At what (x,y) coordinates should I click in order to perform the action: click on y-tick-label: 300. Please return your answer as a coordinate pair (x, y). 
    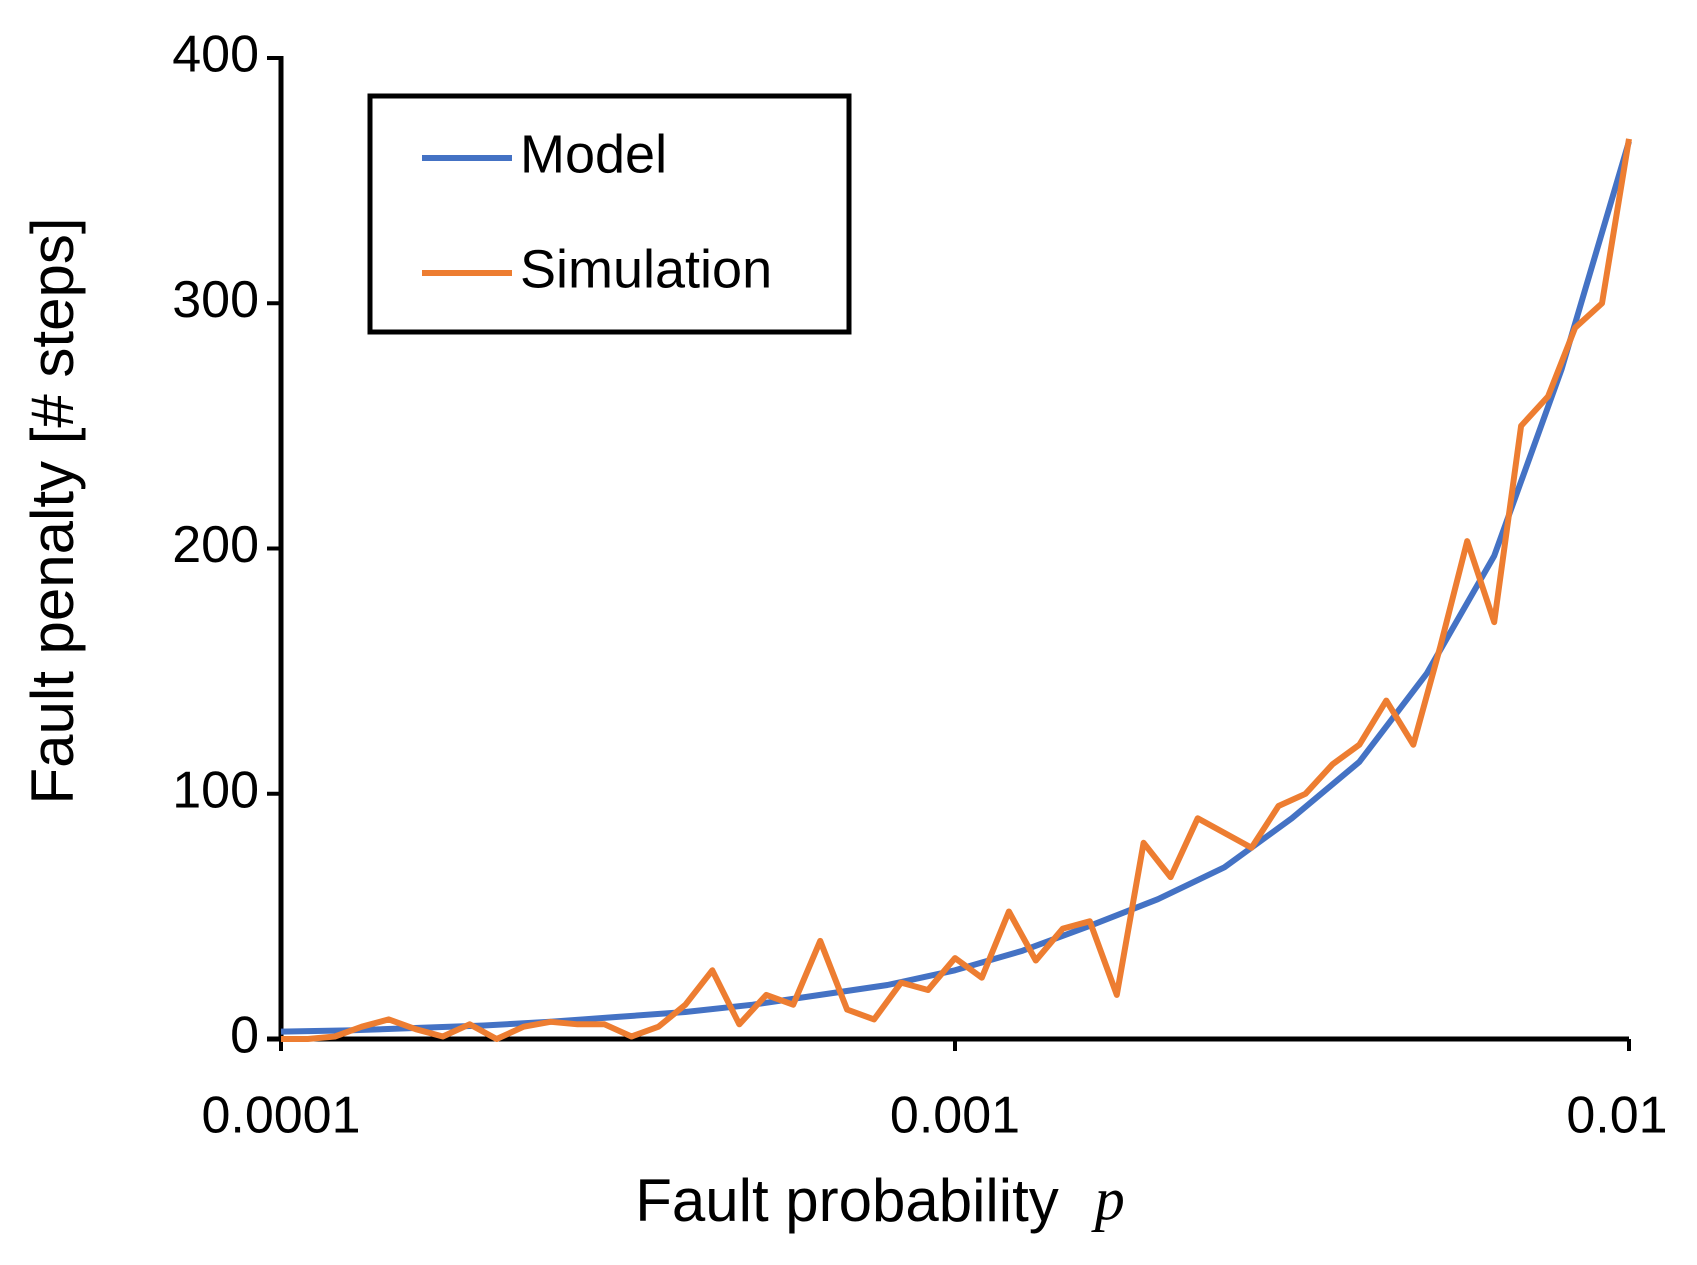
    Looking at the image, I should click on (215, 300).